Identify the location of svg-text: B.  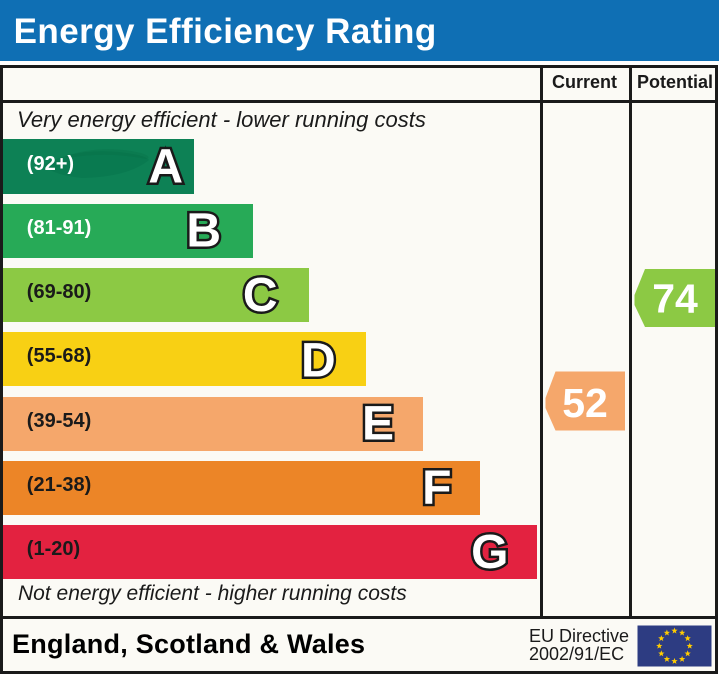
(203, 231).